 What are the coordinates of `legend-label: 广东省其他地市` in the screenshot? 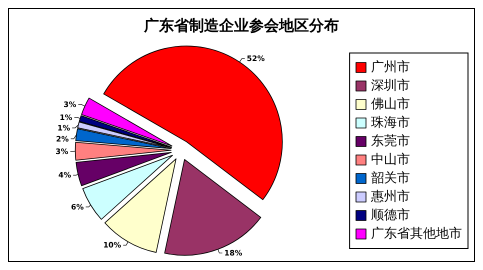 It's located at (416, 234).